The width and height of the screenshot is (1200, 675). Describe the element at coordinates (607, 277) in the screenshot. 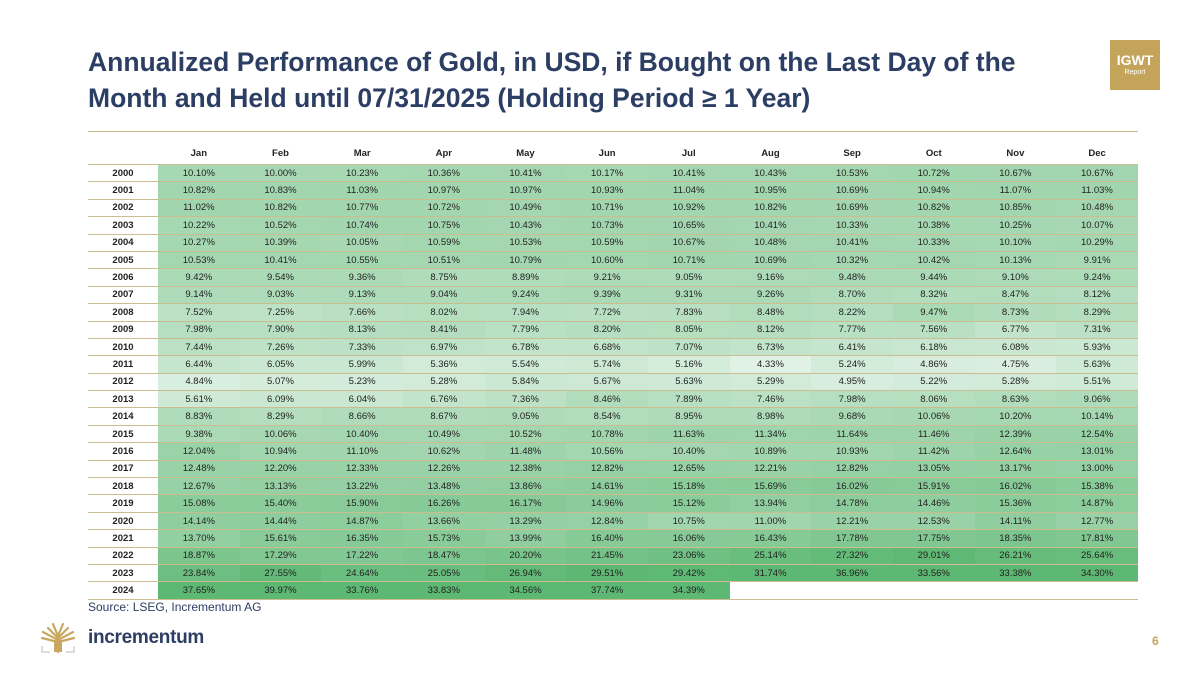

I see `heatmap-cell: 9.21%` at that location.